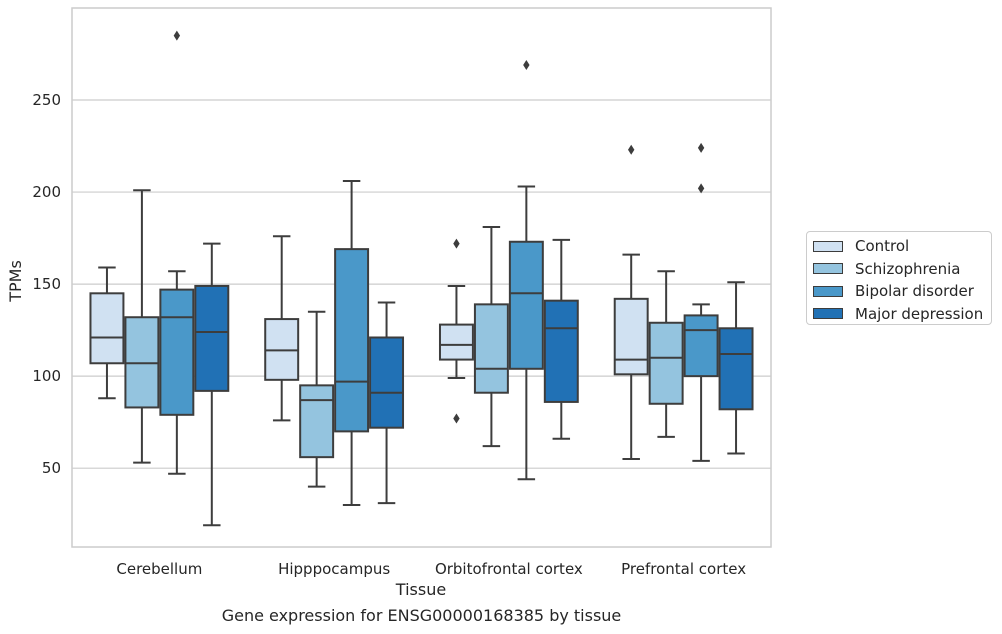  I want to click on y-axis-label: TPMs, so click(15, 281).